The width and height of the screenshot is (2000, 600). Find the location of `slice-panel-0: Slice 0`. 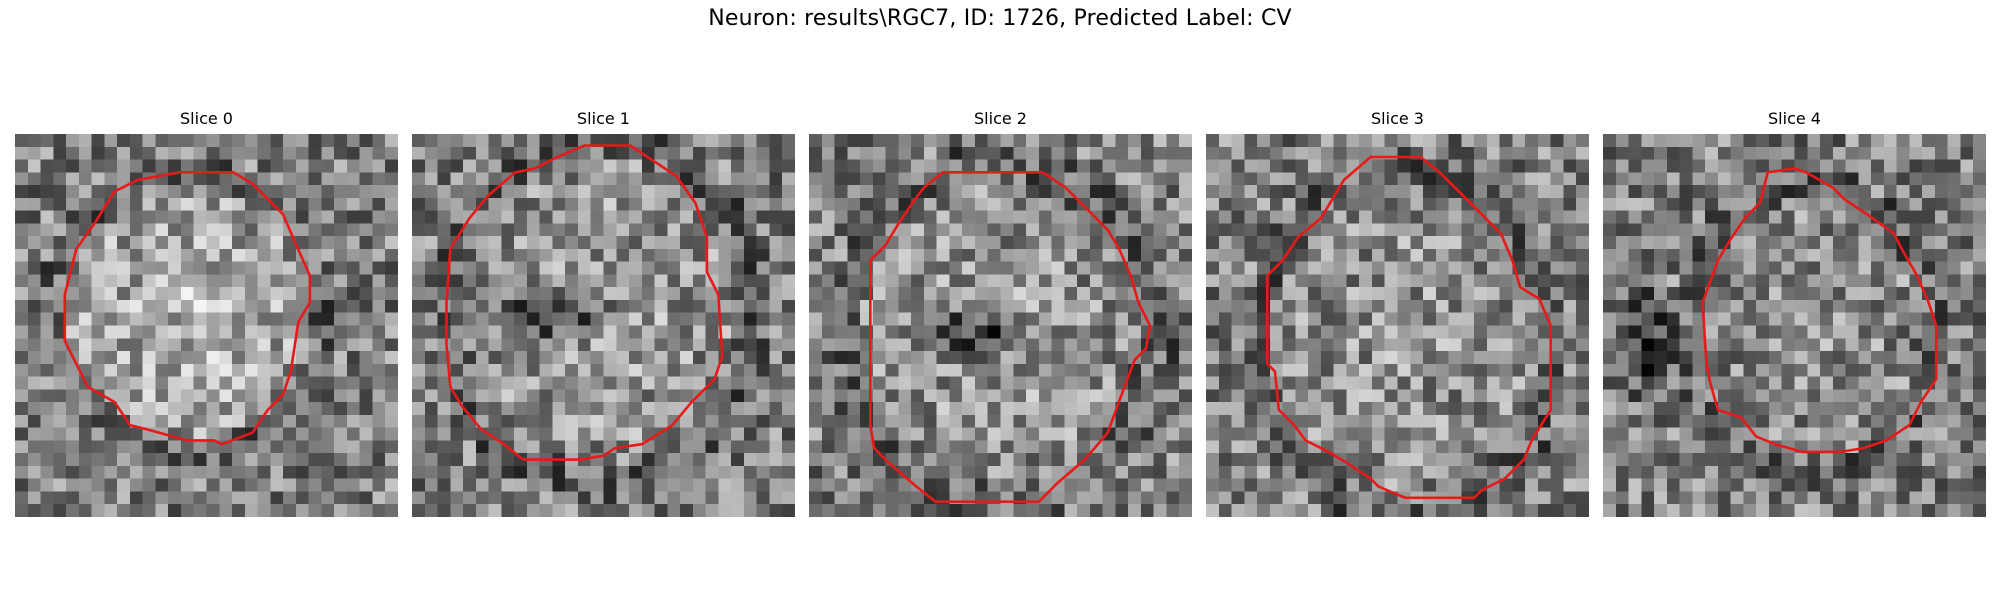

slice-panel-0: Slice 0 is located at coordinates (206, 312).